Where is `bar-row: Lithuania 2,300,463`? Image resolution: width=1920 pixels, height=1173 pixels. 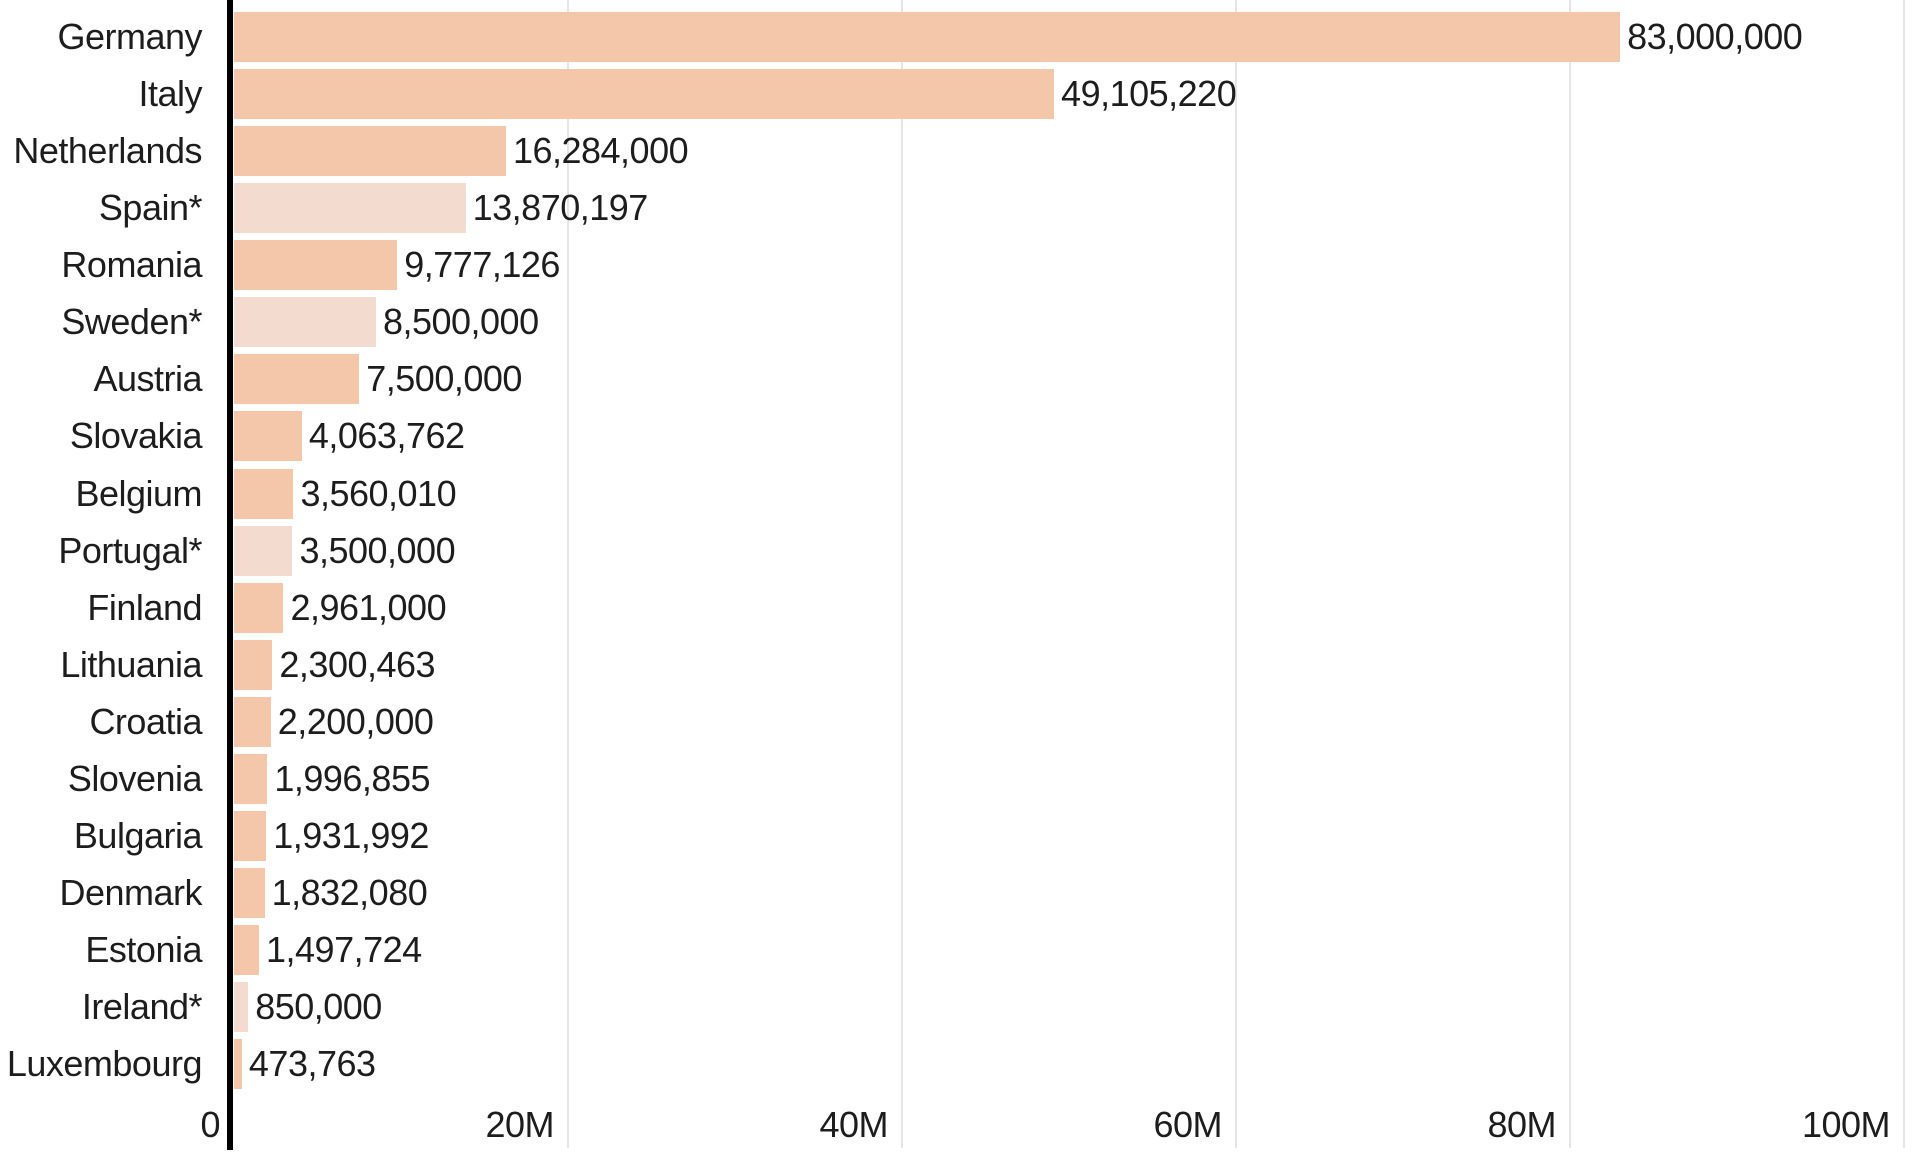 bar-row: Lithuania 2,300,463 is located at coordinates (960, 664).